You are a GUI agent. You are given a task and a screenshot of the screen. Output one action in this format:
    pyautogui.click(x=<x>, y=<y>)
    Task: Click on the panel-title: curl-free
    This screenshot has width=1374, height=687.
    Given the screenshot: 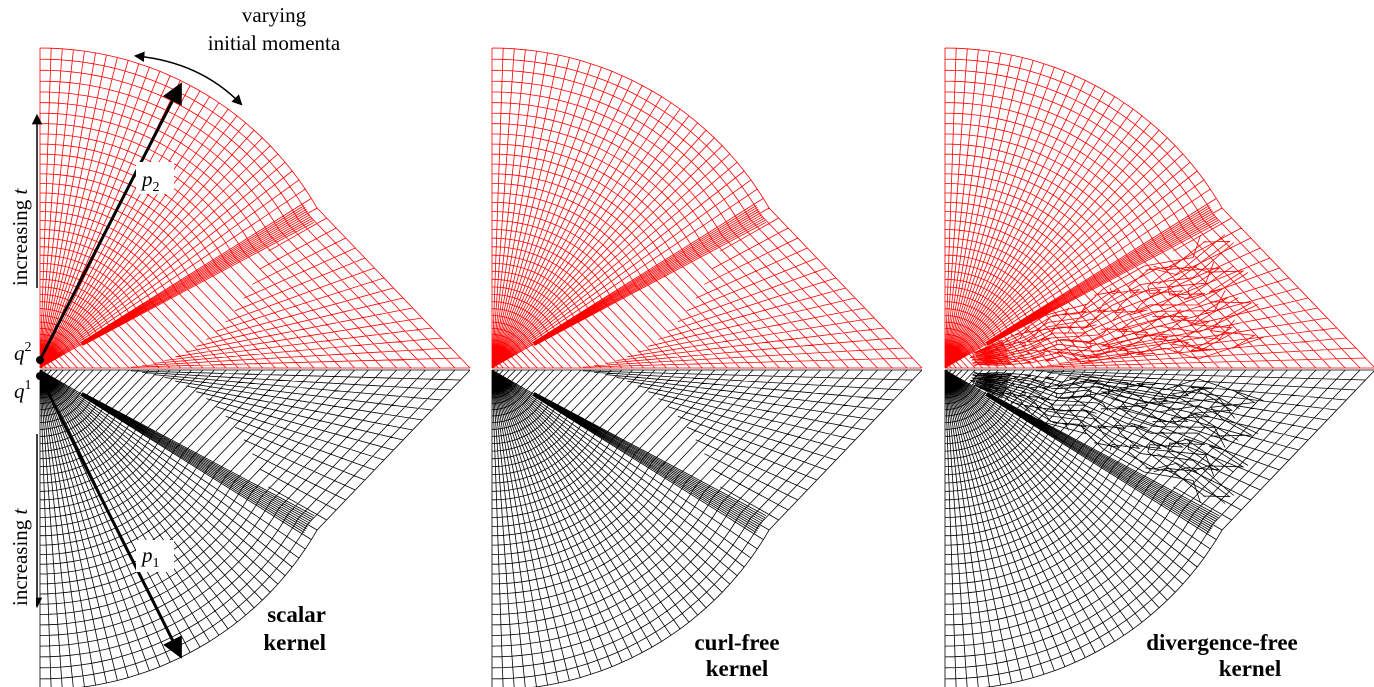 What is the action you would take?
    pyautogui.click(x=736, y=642)
    